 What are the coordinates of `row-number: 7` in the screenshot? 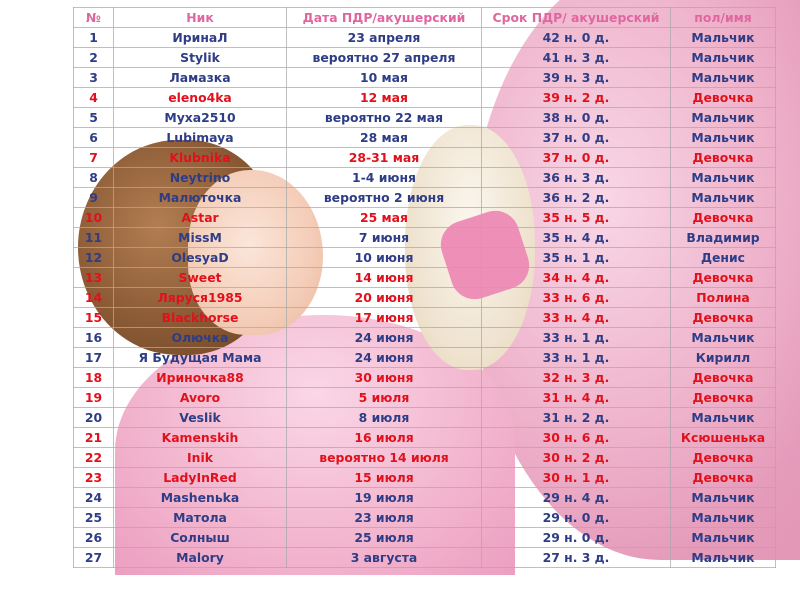 It's located at (93, 157).